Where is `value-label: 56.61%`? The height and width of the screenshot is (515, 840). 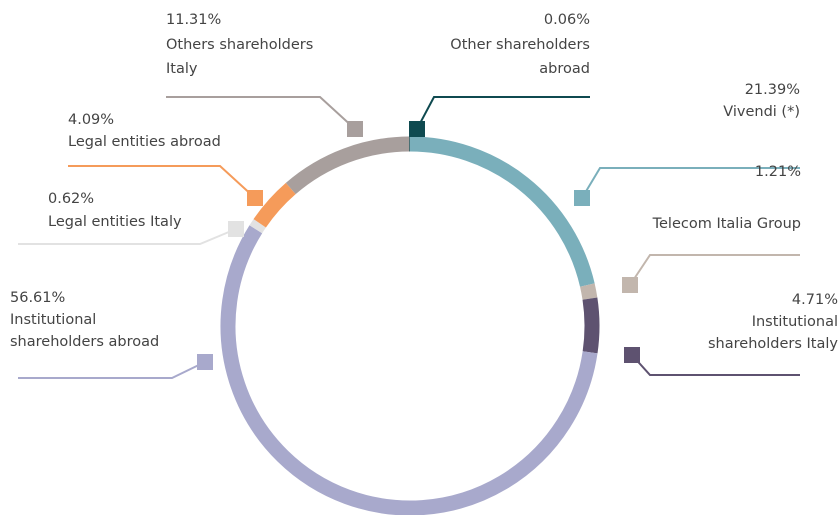
value-label: 56.61% is located at coordinates (37, 298).